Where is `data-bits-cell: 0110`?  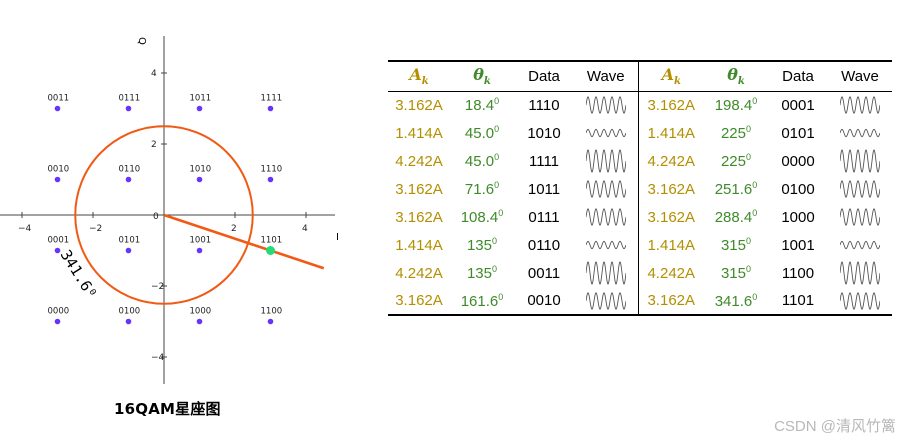 data-bits-cell: 0110 is located at coordinates (544, 245).